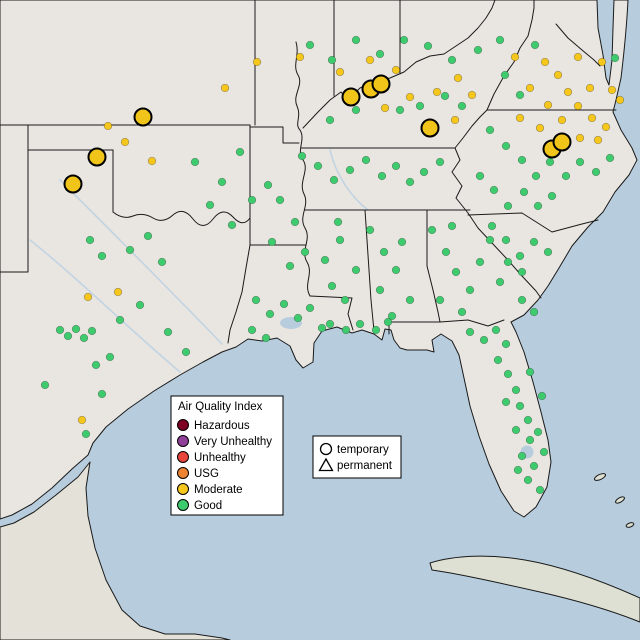 Image resolution: width=640 pixels, height=640 pixels. What do you see at coordinates (534, 589) in the screenshot?
I see `cuba-island` at bounding box center [534, 589].